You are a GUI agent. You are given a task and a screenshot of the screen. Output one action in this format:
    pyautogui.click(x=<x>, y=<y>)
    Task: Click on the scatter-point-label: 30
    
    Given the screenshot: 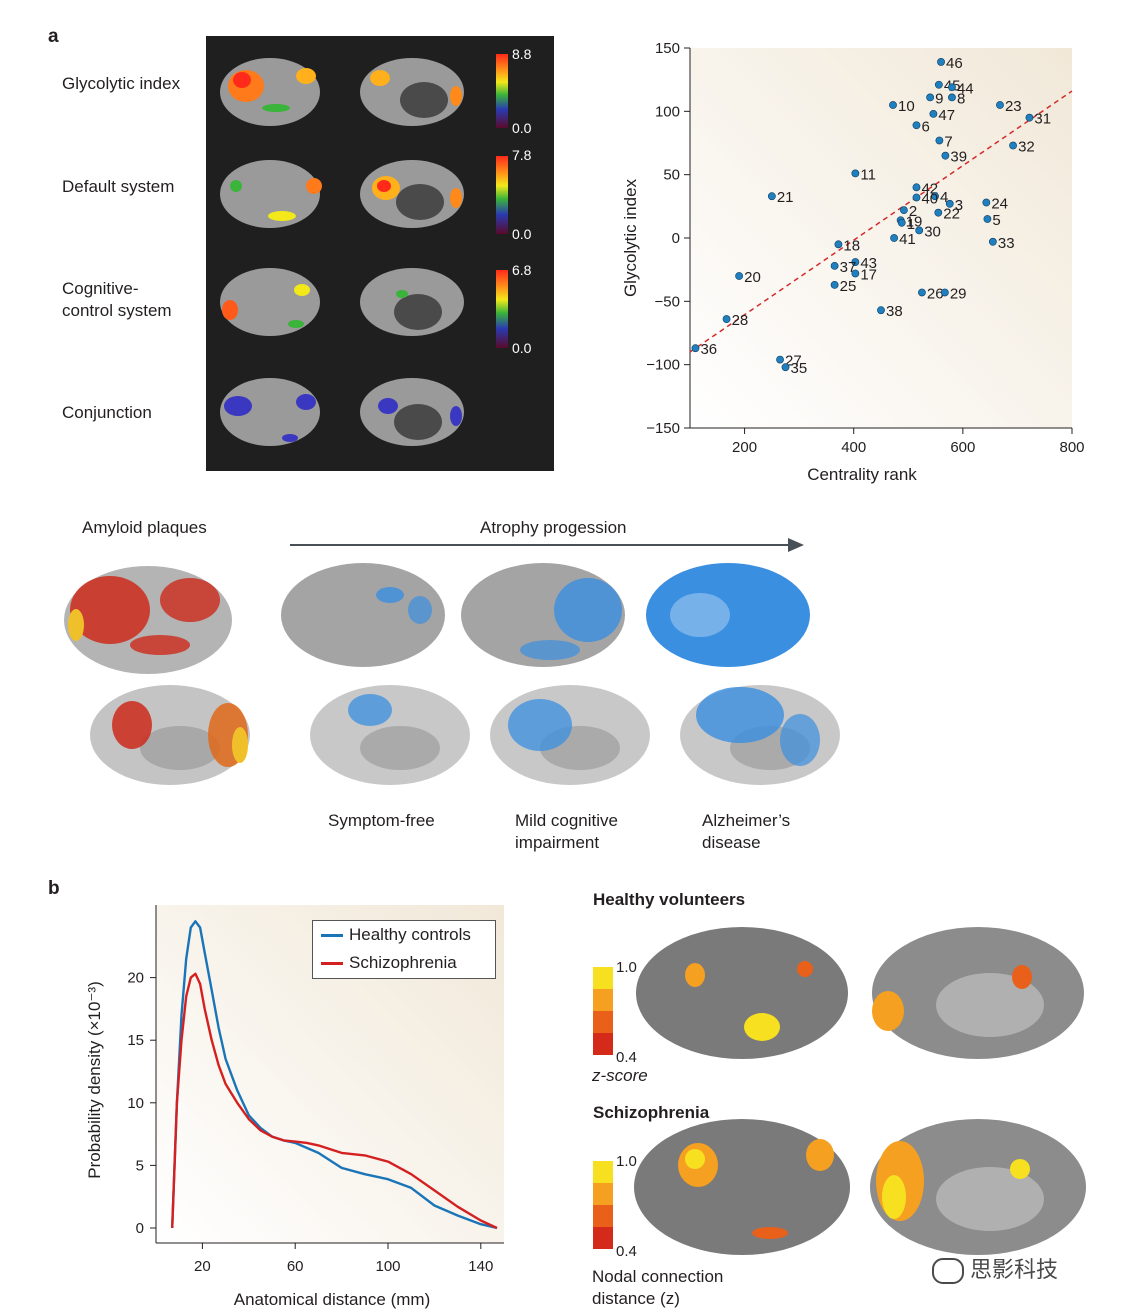 What is the action you would take?
    pyautogui.click(x=932, y=231)
    